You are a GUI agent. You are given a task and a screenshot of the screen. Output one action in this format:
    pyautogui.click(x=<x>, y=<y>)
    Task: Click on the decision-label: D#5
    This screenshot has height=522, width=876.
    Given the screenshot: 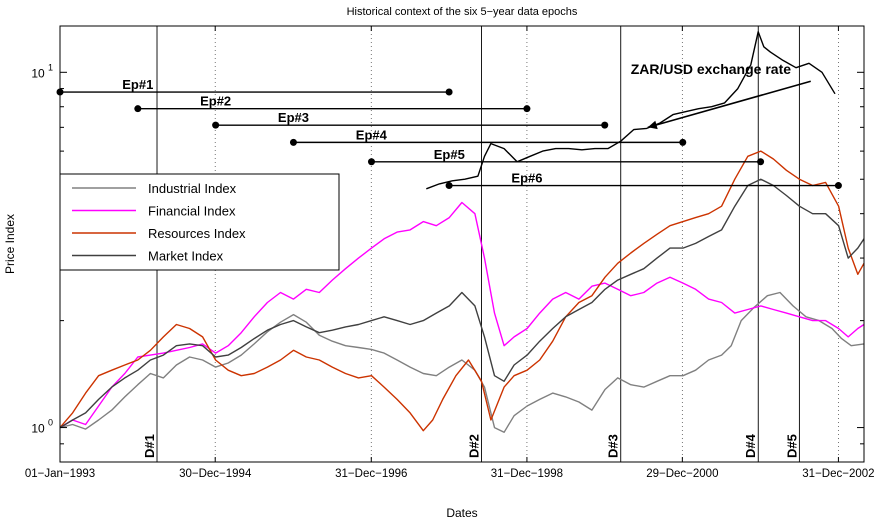 What is the action you would take?
    pyautogui.click(x=791, y=446)
    